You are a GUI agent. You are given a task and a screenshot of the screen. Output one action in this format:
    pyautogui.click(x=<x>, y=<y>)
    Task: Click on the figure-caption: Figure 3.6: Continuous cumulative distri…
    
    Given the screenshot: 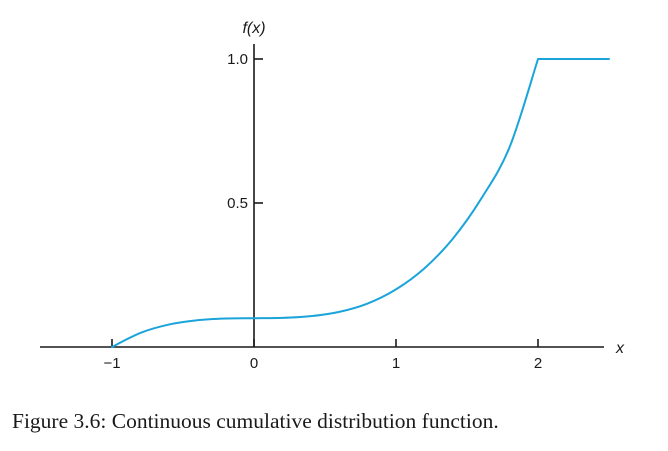 What is the action you would take?
    pyautogui.click(x=255, y=421)
    